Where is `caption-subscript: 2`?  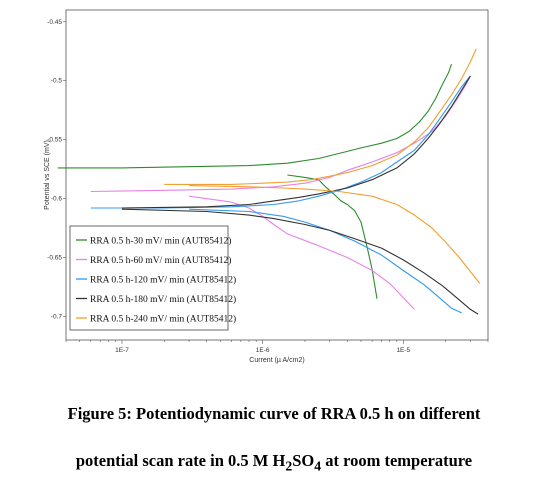 caption-subscript: 2 is located at coordinates (289, 466).